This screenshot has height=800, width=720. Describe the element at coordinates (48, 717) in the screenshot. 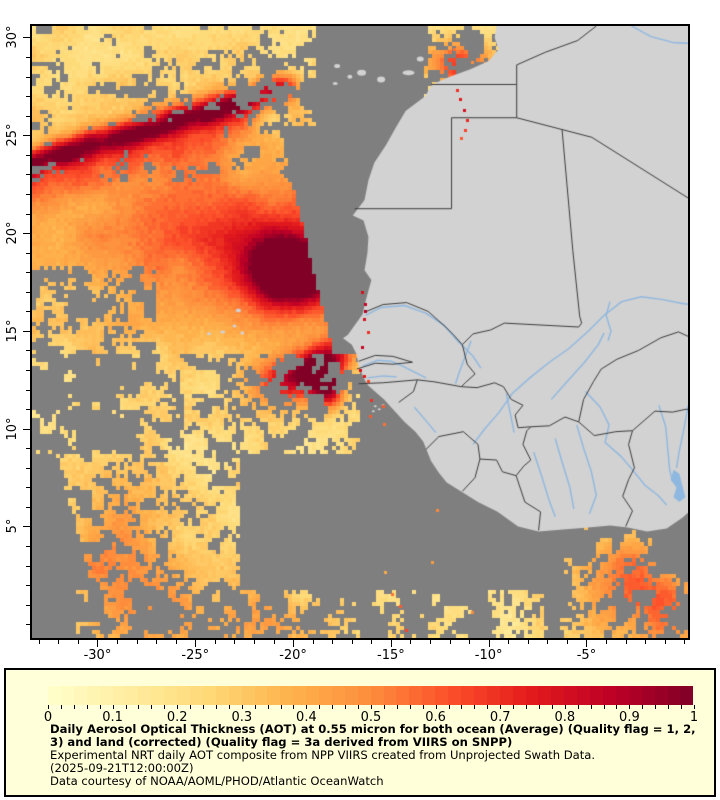

I see `colorbar-label: 0` at that location.